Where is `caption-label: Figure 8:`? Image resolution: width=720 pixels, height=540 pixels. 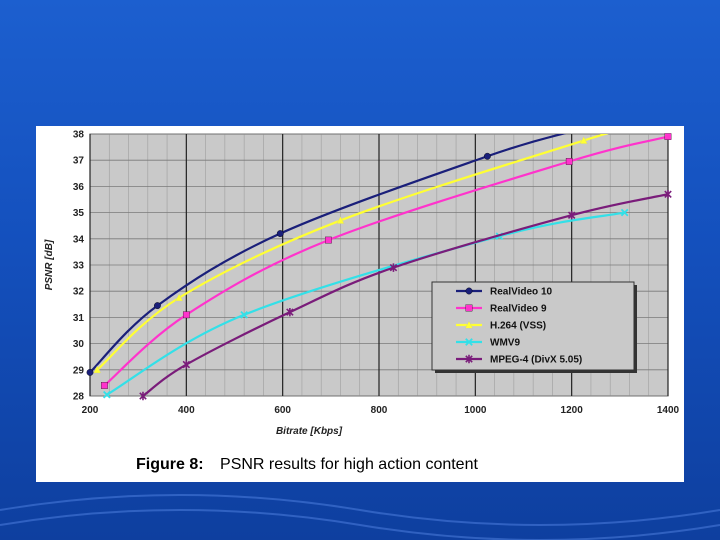 caption-label: Figure 8: is located at coordinates (170, 464).